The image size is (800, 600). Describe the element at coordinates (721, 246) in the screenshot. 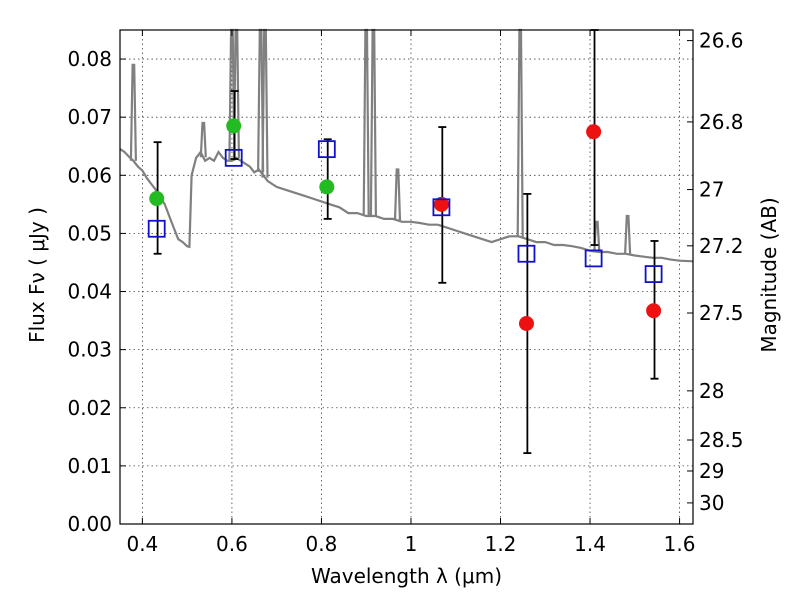

I see `right-tick-label: 27.2` at that location.